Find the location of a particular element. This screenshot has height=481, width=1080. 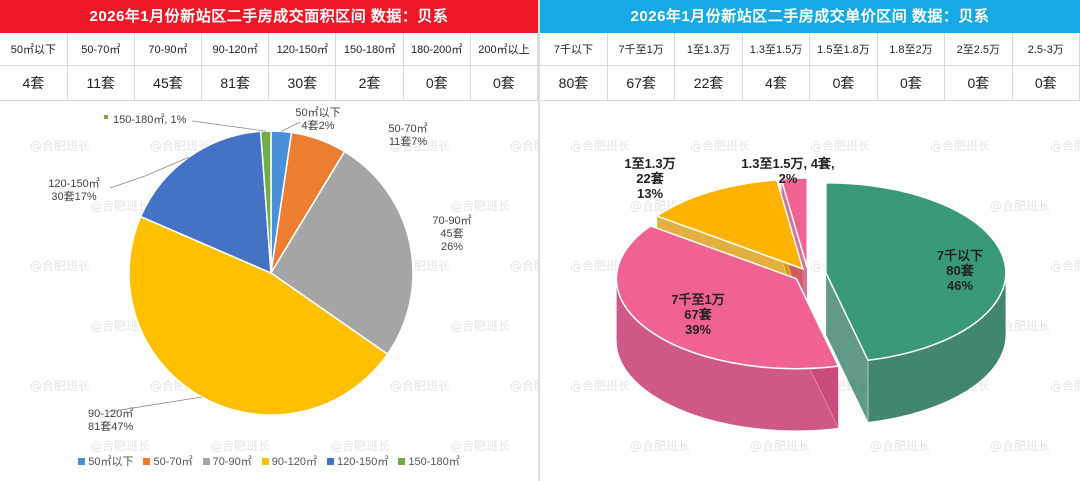

pie-data-label-line: 50-70㎡ is located at coordinates (407, 128).